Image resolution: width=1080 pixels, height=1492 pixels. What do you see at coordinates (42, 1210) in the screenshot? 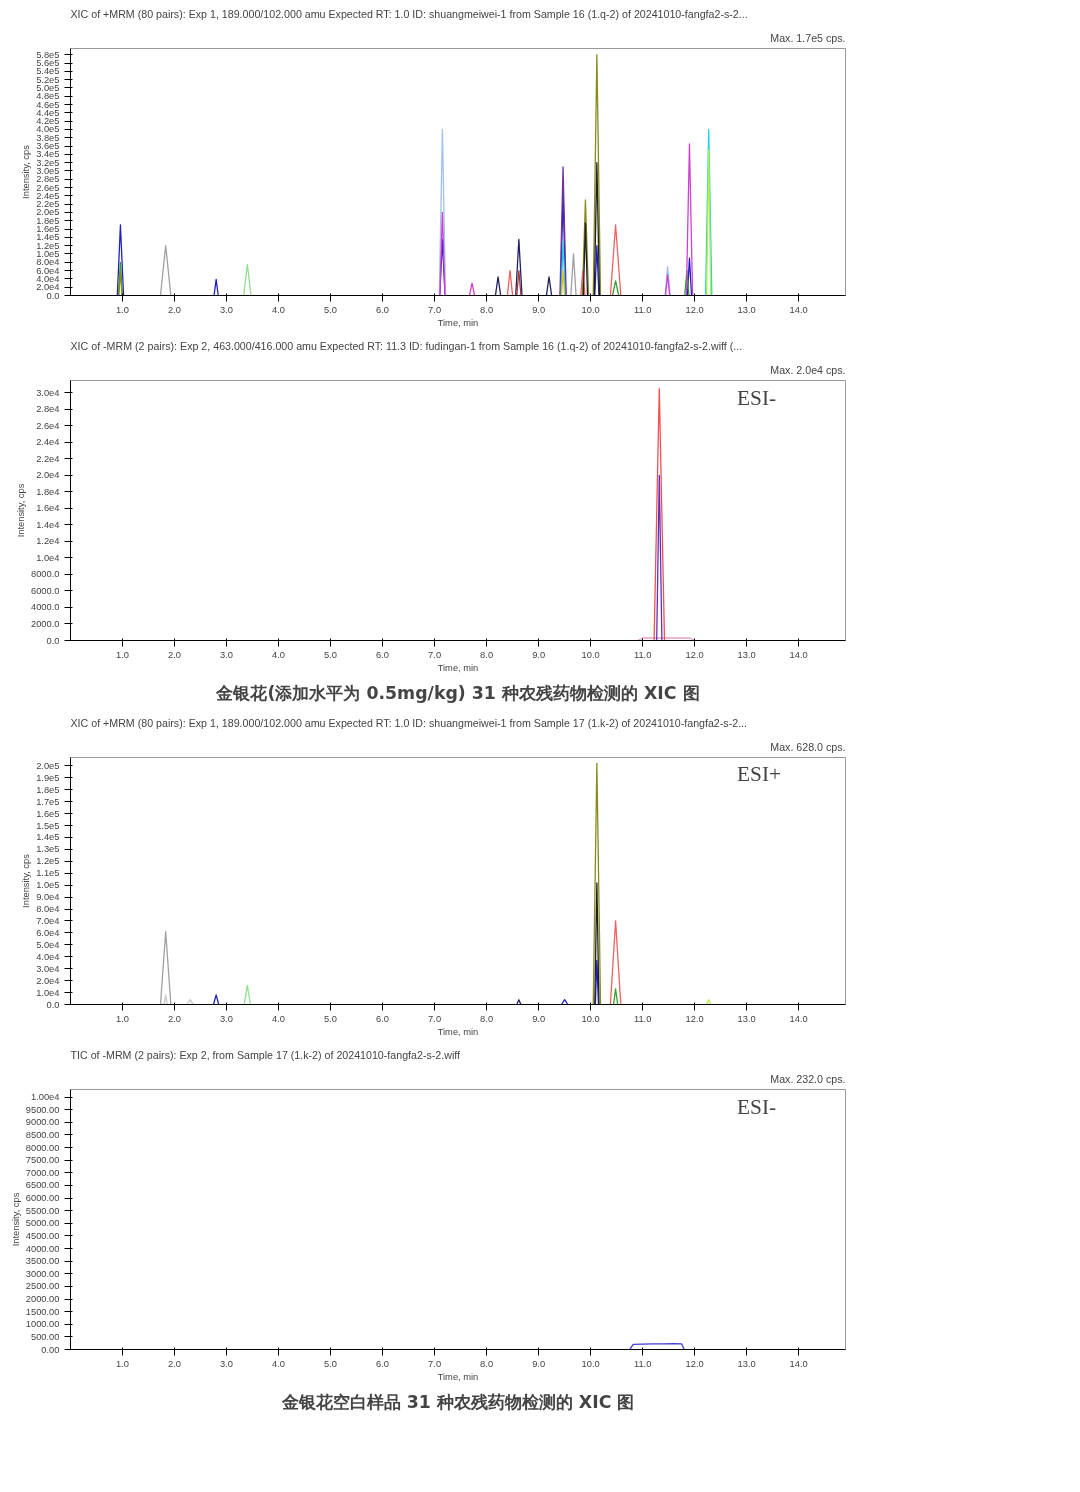
I see `y-tick-label: 5500.00` at bounding box center [42, 1210].